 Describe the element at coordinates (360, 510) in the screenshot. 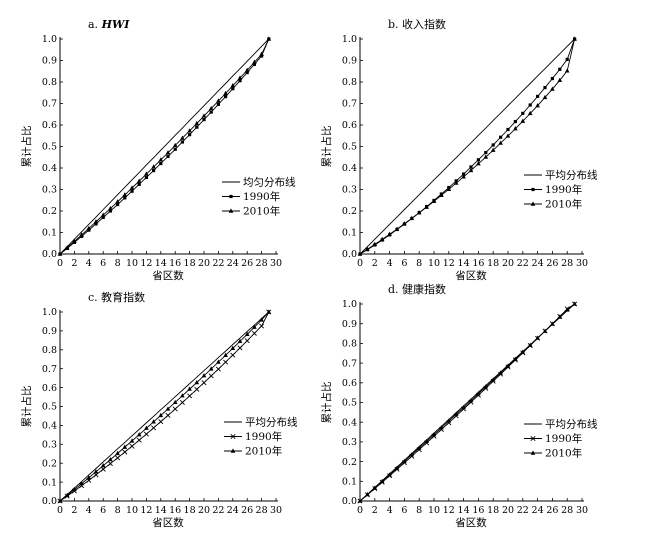

I see `x-tick-label: 0` at that location.